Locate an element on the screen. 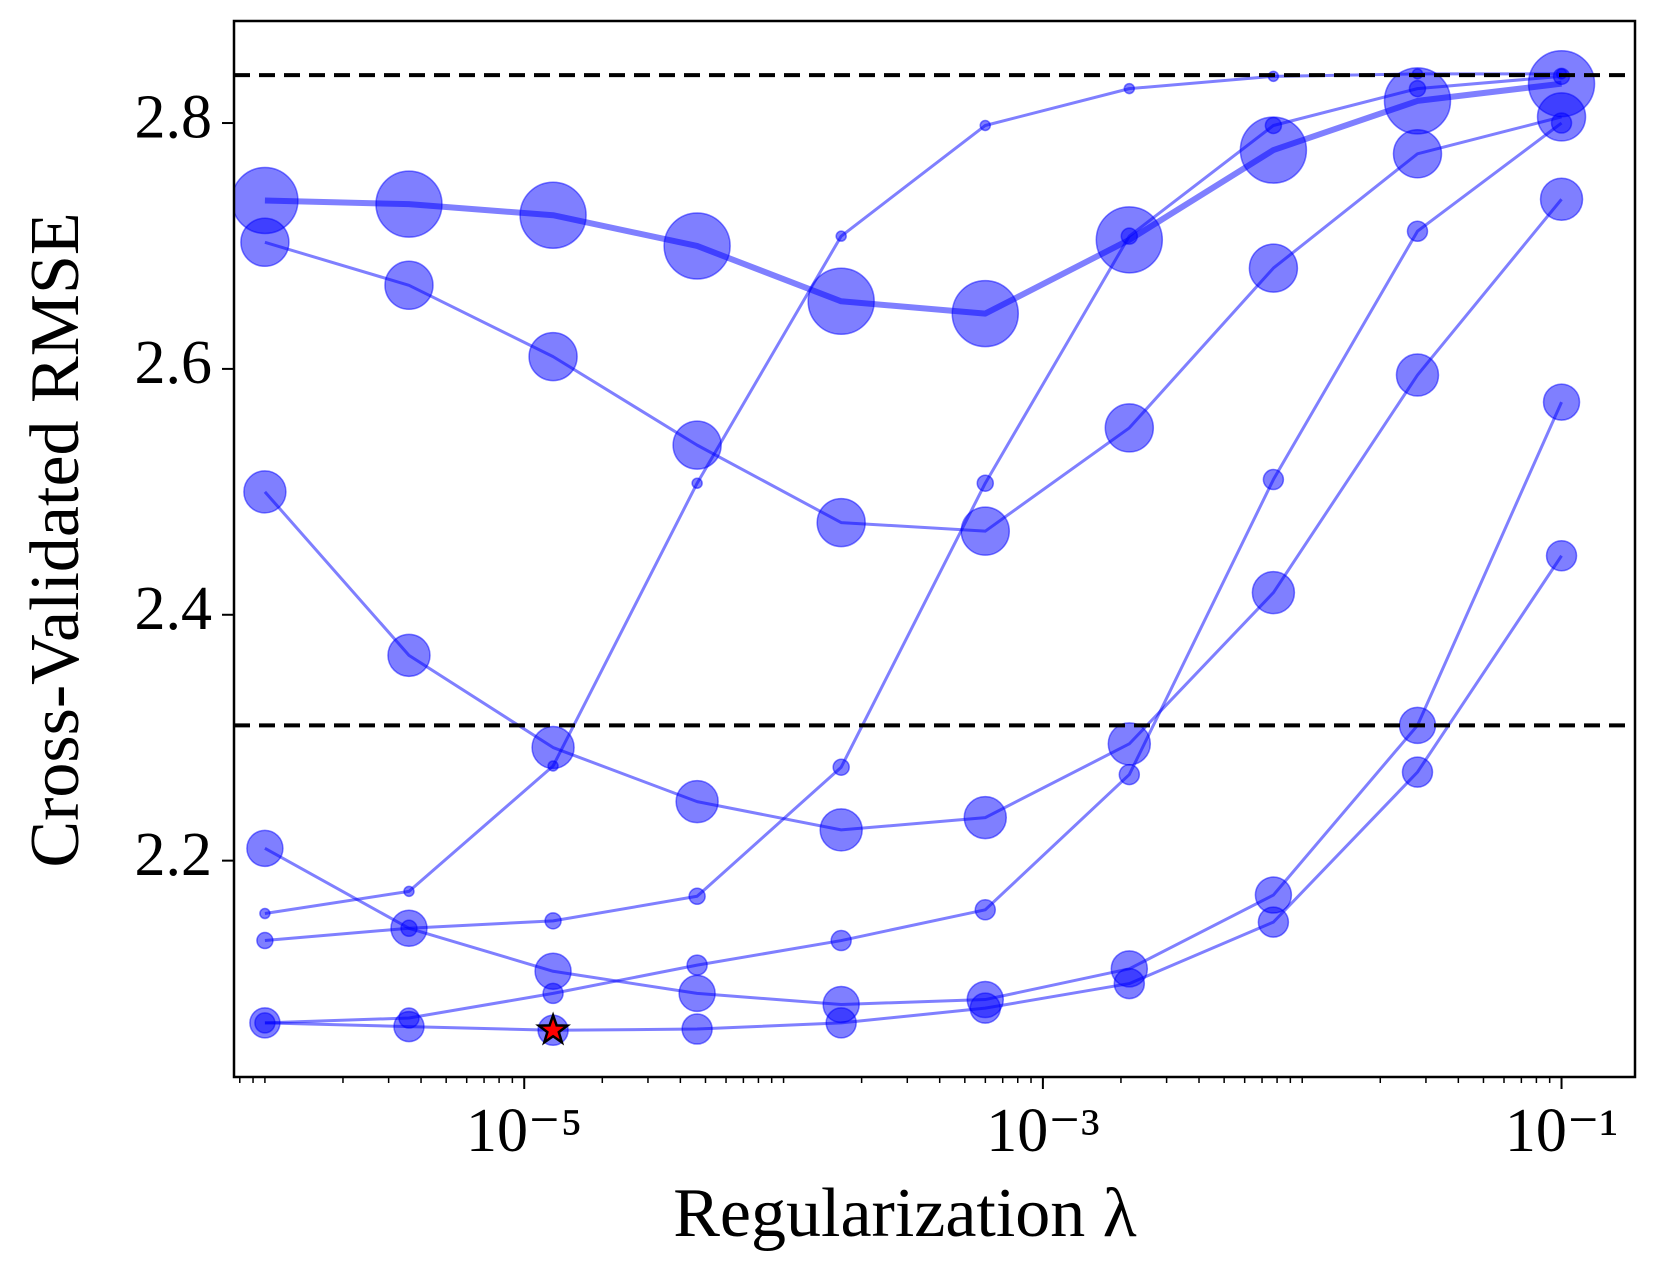 This screenshot has width=1660, height=1281. y-tick-label: 2.4 is located at coordinates (174, 609).